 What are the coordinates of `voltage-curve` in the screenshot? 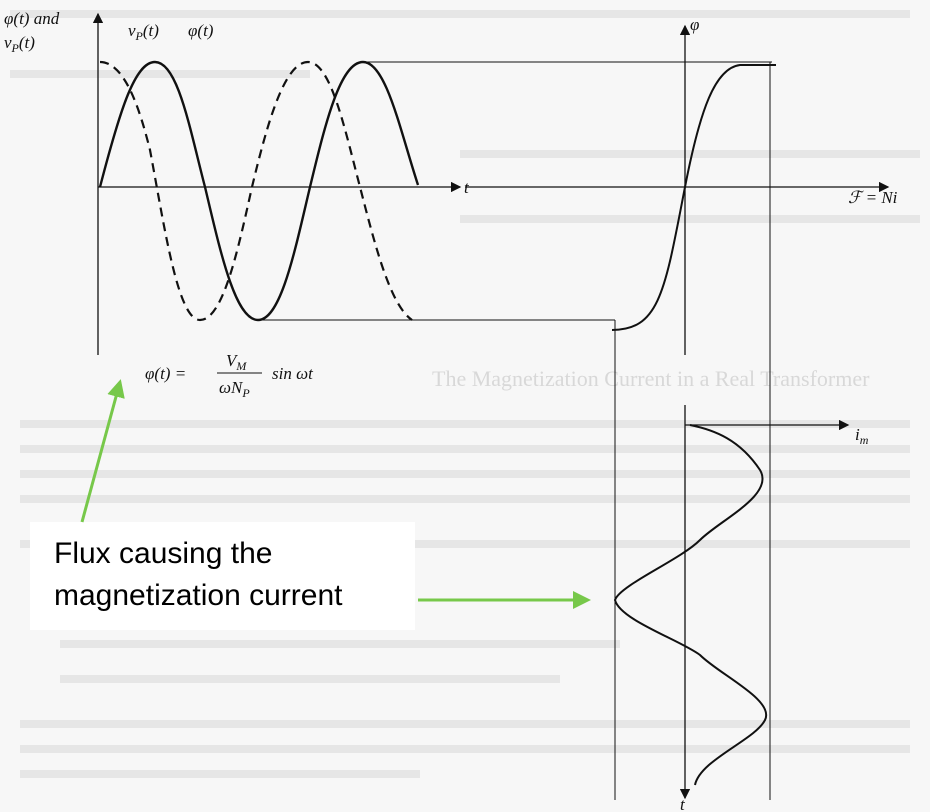 It's located at (256, 191).